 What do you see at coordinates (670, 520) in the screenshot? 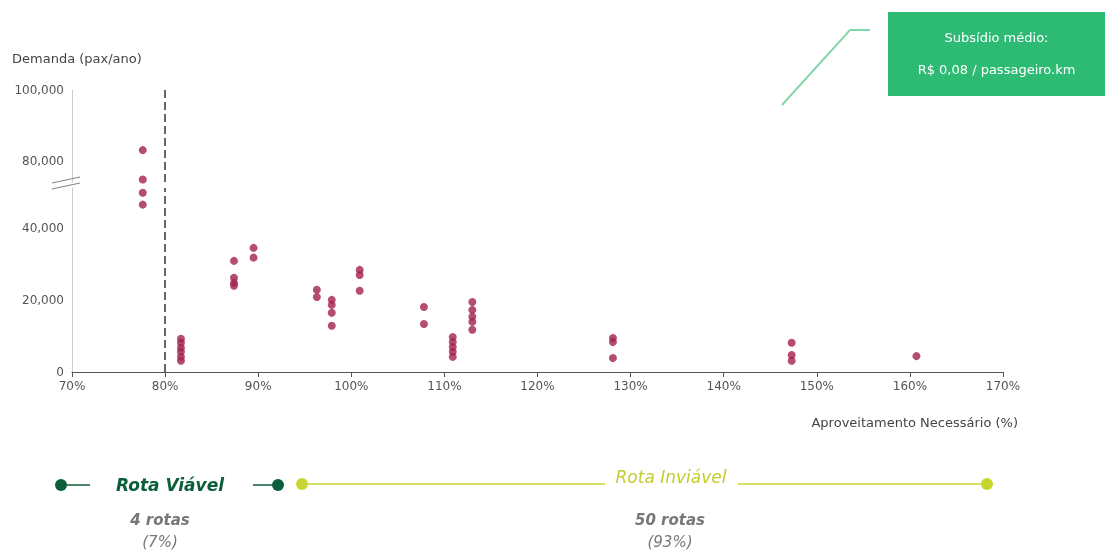
I see `text: 50 rotas` at bounding box center [670, 520].